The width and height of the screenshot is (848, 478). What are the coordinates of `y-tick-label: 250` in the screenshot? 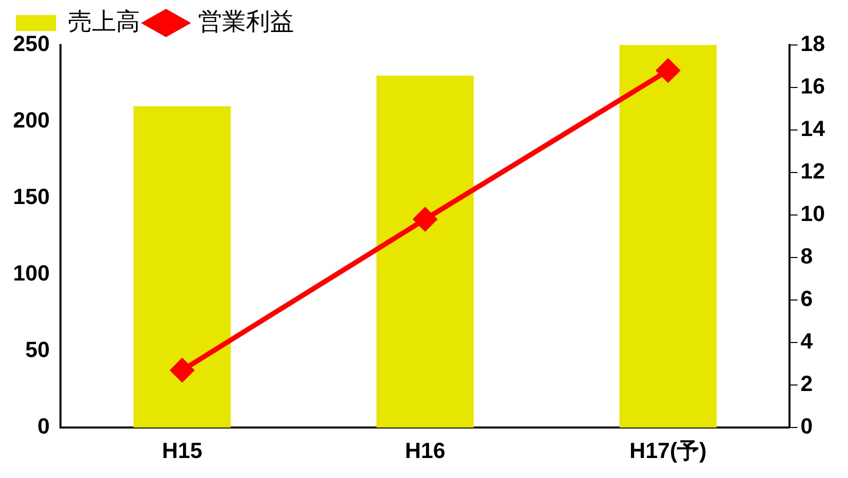 It's located at (31, 43).